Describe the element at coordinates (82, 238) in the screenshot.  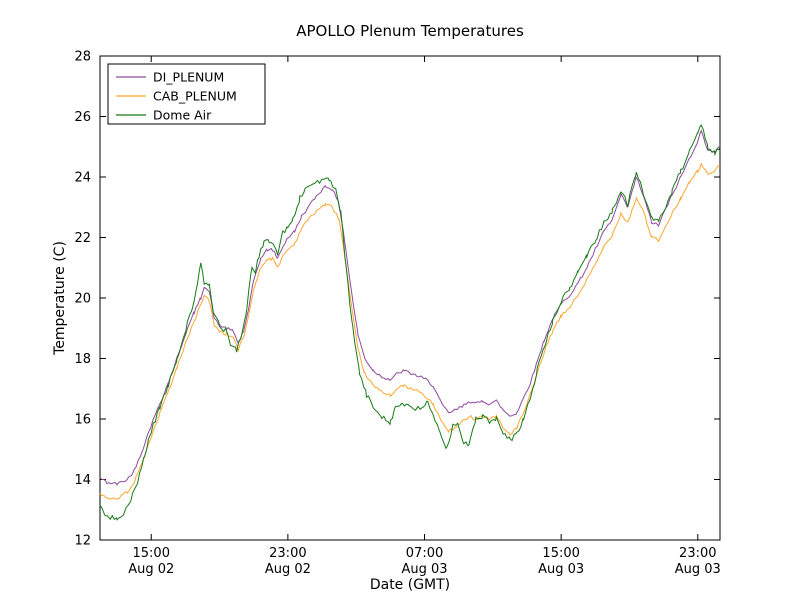
I see `y-tick-label: 22` at that location.